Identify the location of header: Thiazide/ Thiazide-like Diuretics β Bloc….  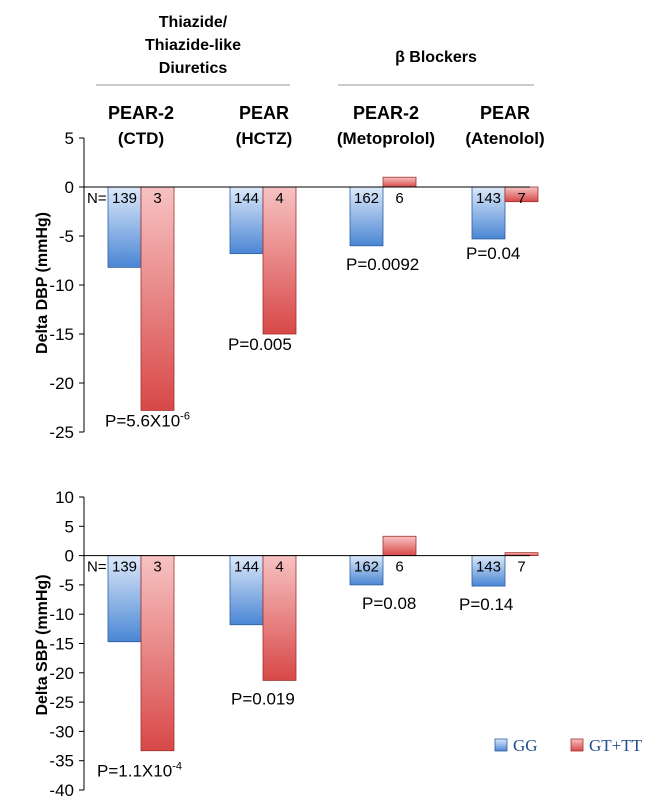
(320, 81).